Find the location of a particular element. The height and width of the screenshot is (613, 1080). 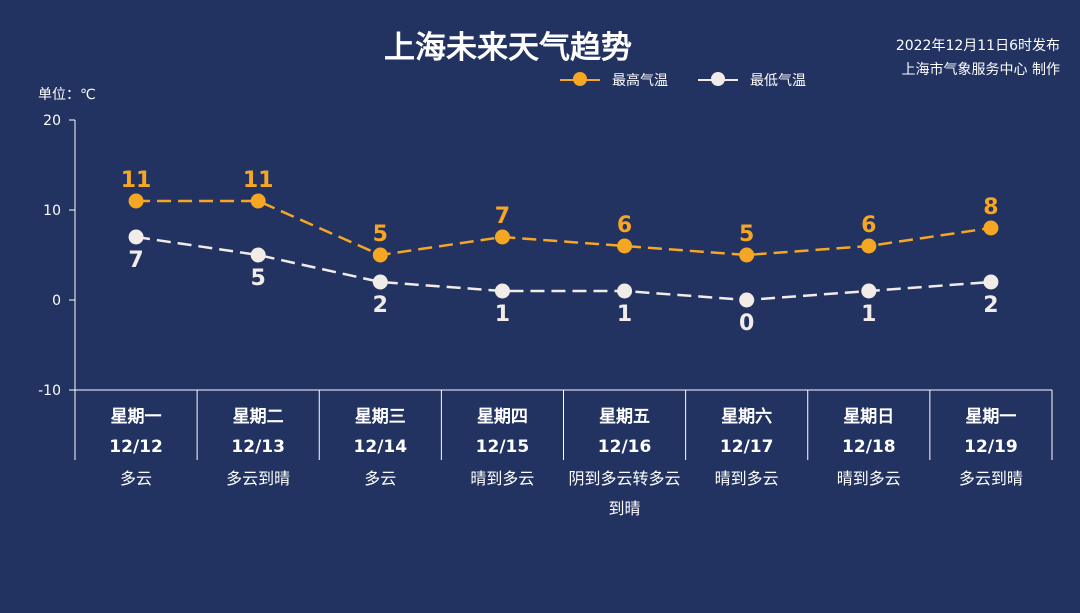

day-label: 星期五 is located at coordinates (624, 417).